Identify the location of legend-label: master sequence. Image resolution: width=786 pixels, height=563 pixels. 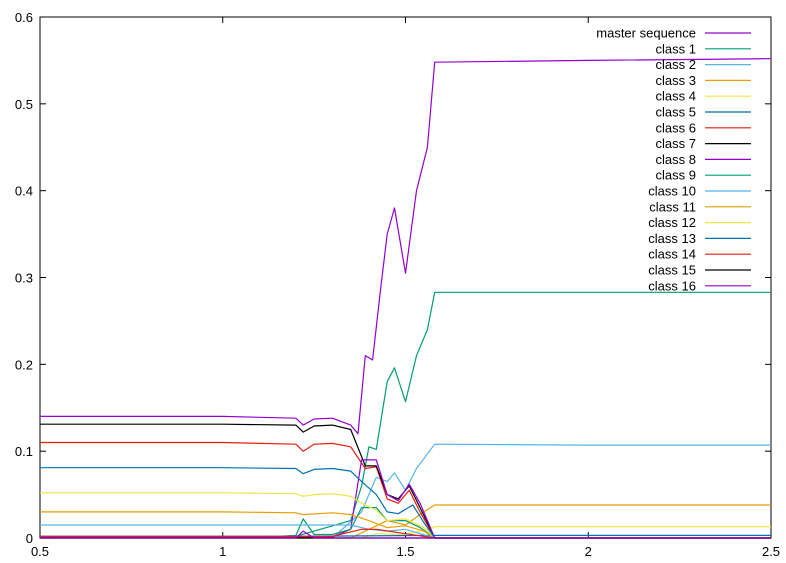
(646, 33).